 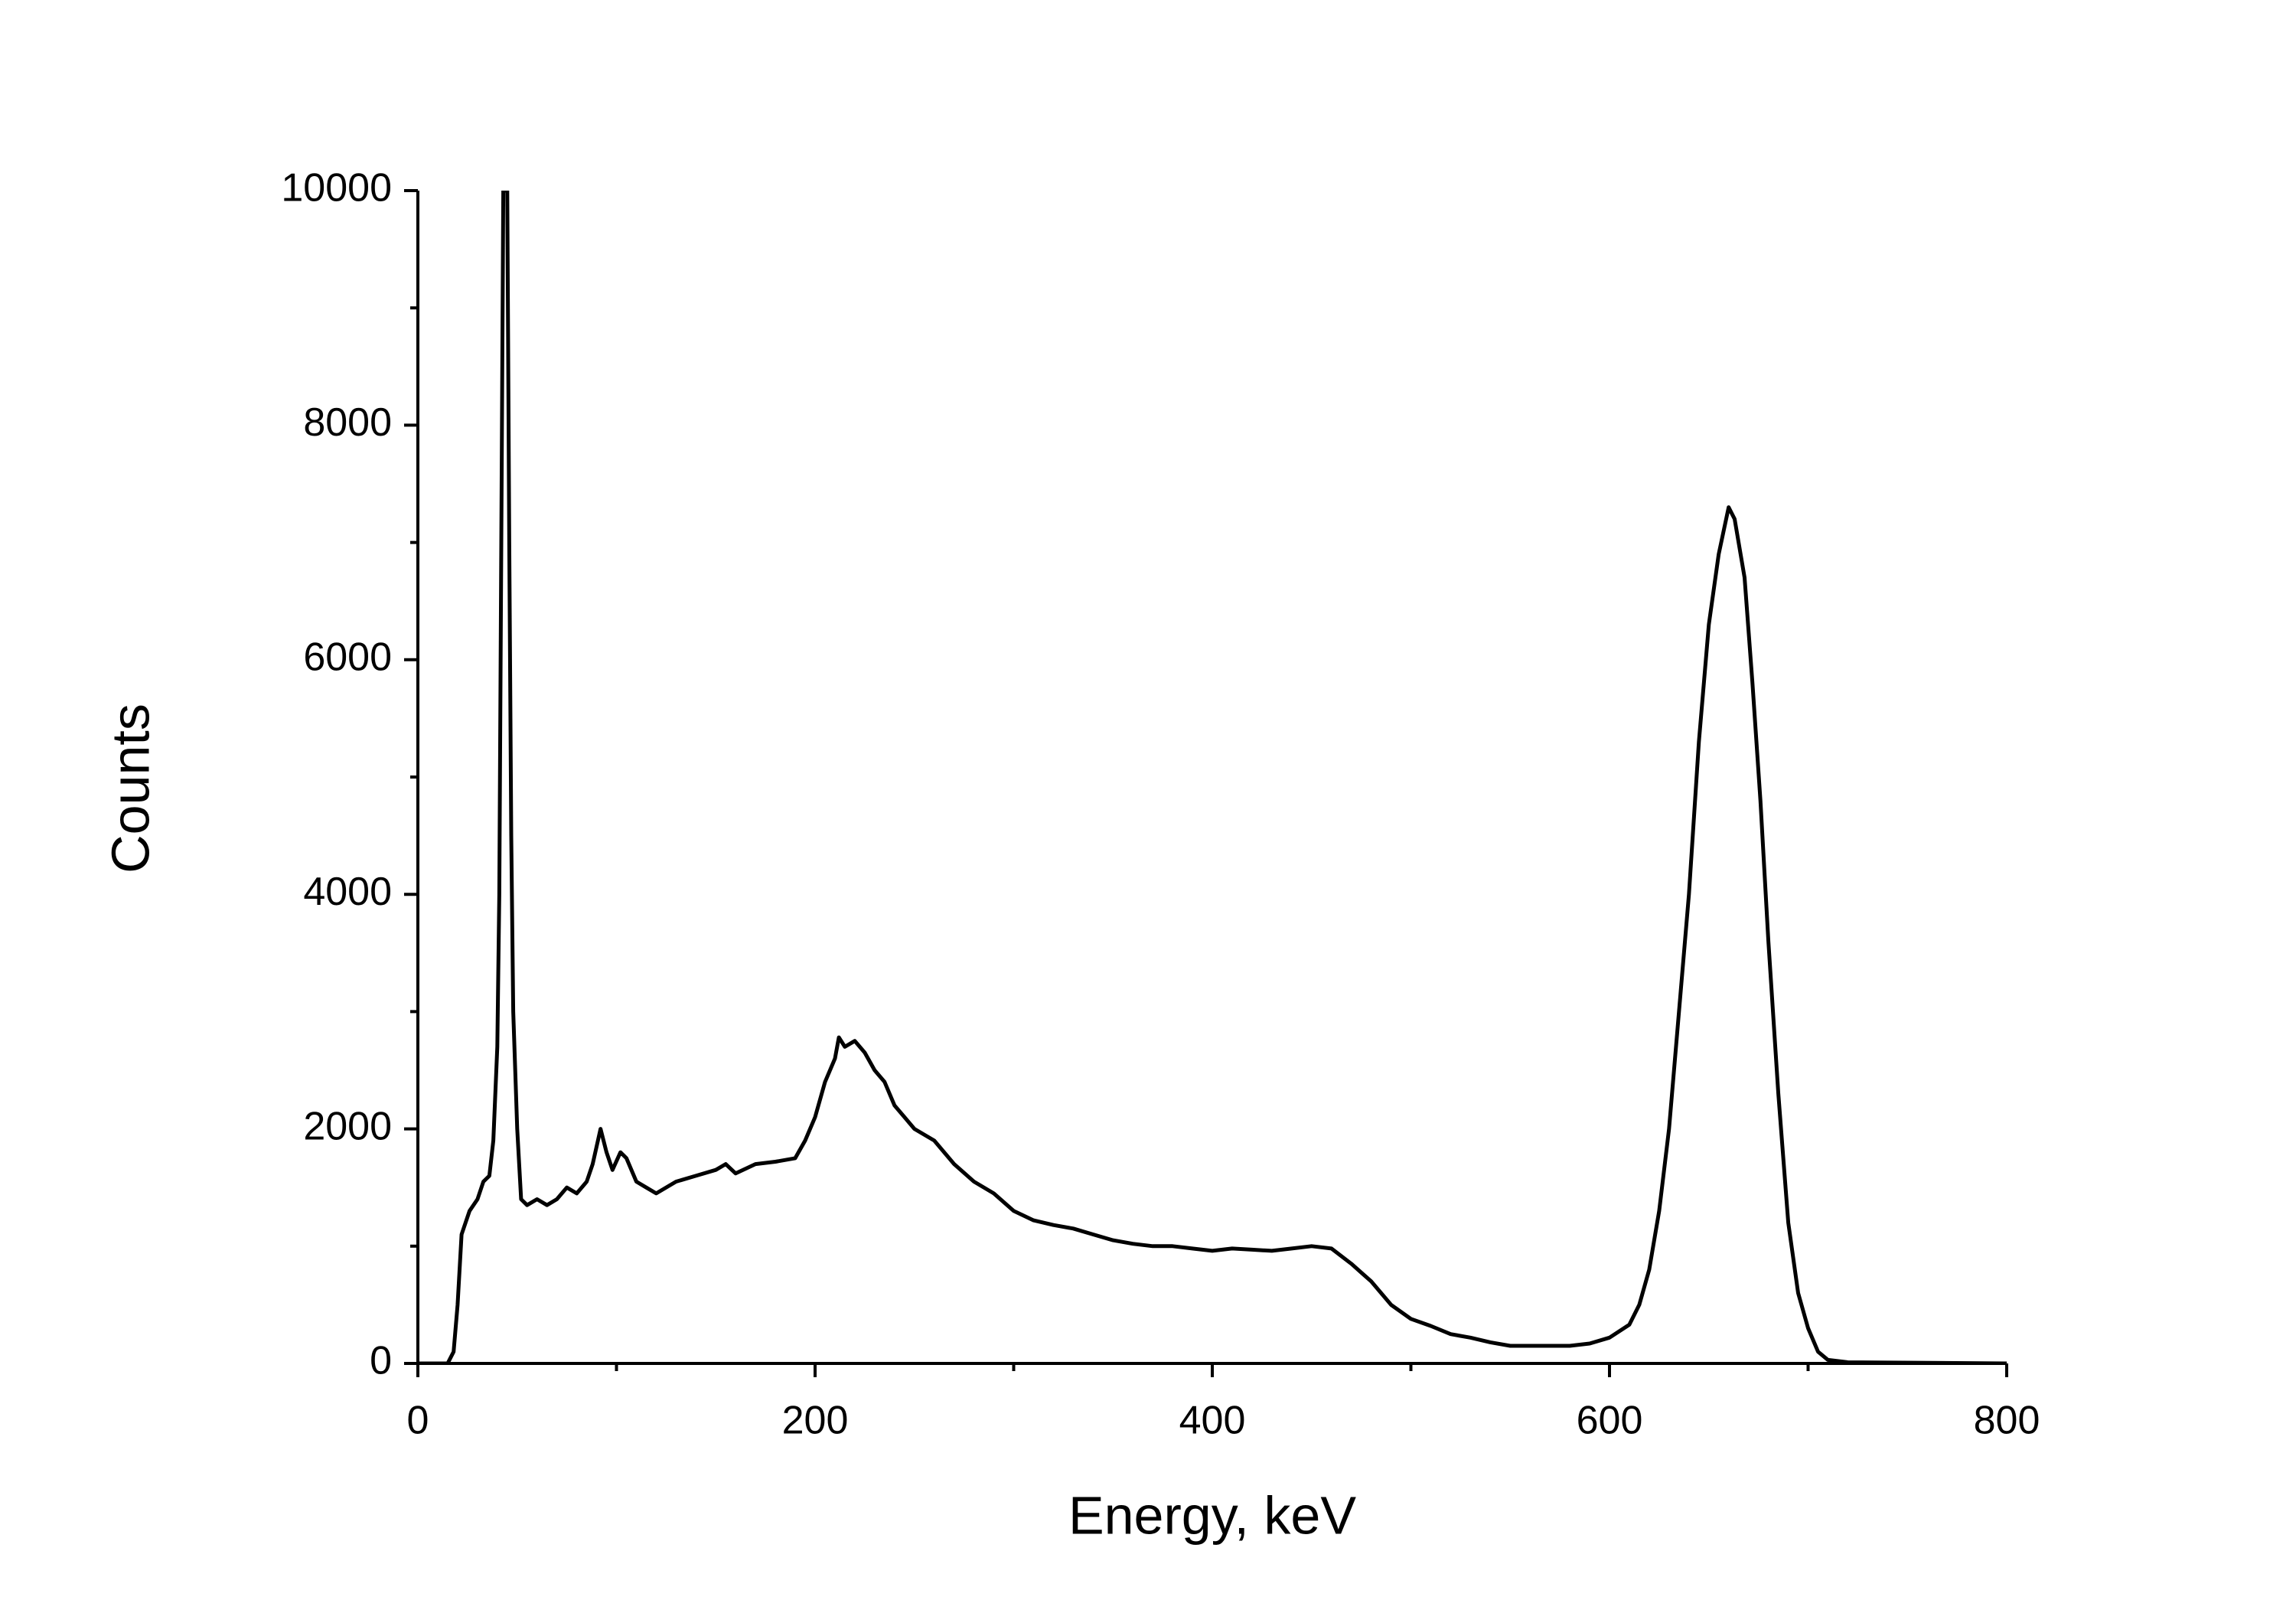 What do you see at coordinates (347, 657) in the screenshot?
I see `y-tick-label: 6000` at bounding box center [347, 657].